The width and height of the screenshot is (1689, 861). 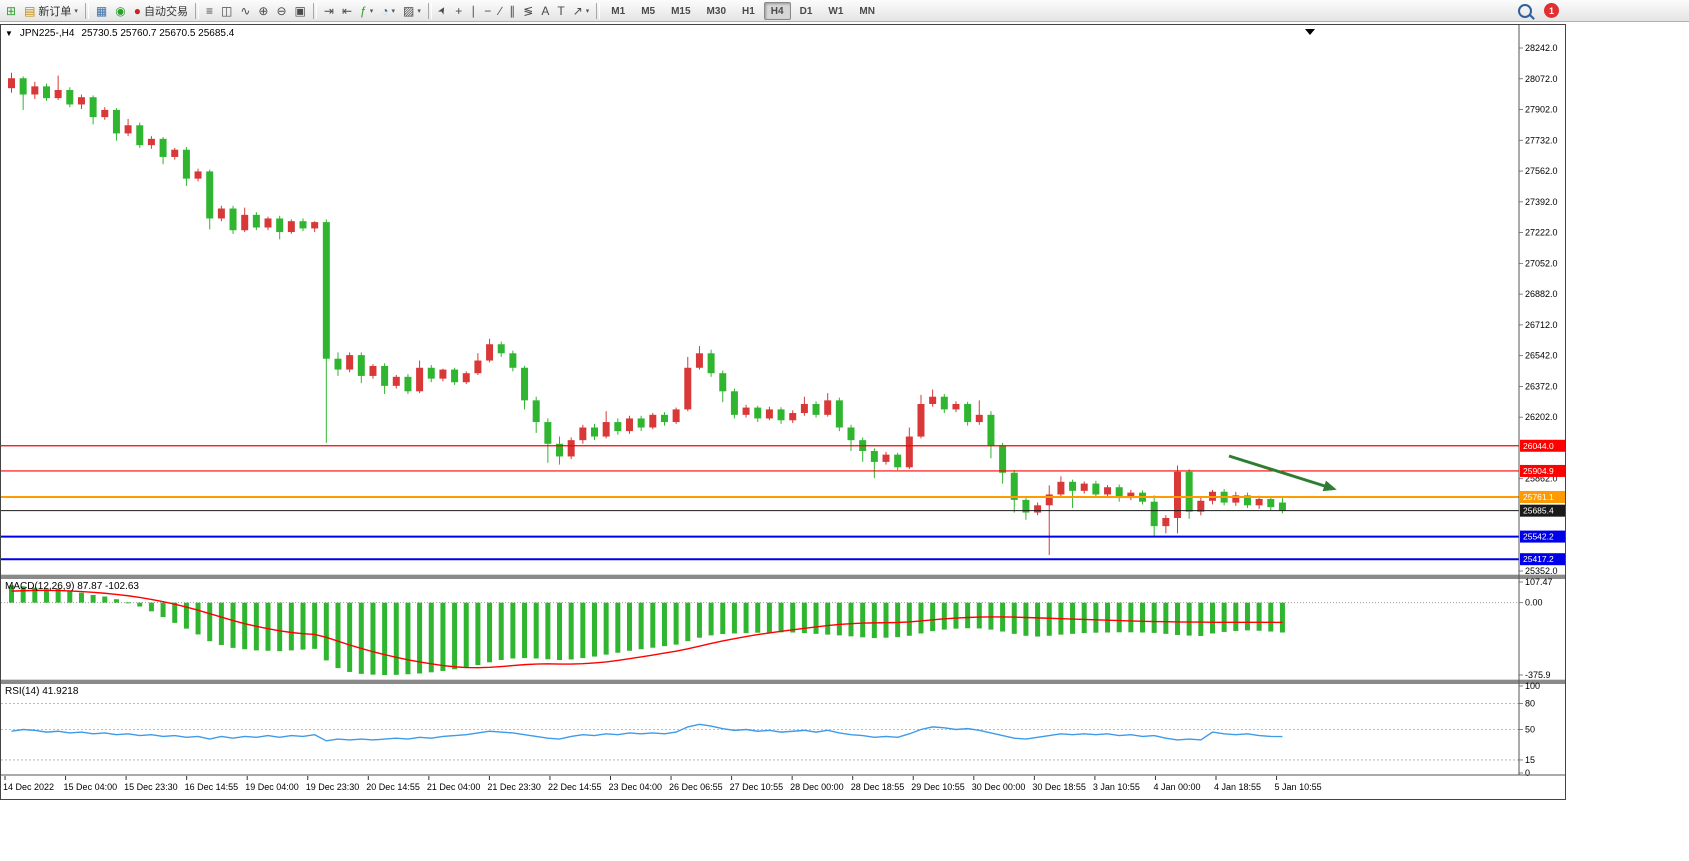 I want to click on svg-text: 19 Dec 04:00, so click(x=272, y=787).